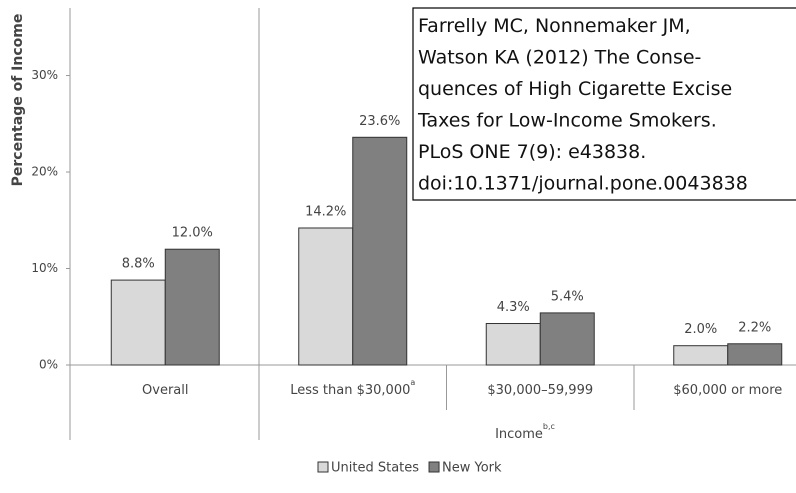  What do you see at coordinates (519, 434) in the screenshot?
I see `x-axis-label-text: Income` at bounding box center [519, 434].